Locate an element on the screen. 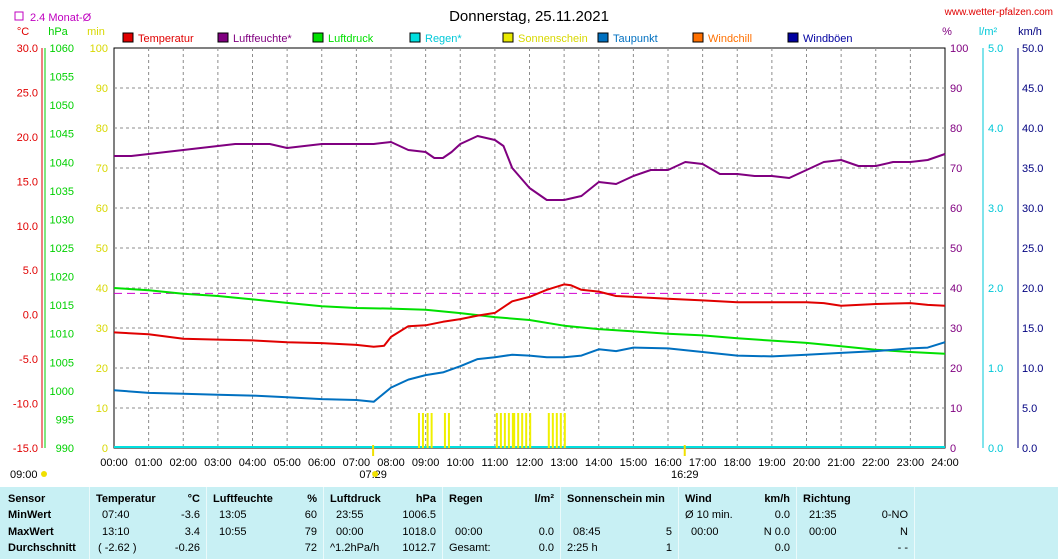 This screenshot has height=559, width=1058. series-line-temperature-temperatur is located at coordinates (529, 315).